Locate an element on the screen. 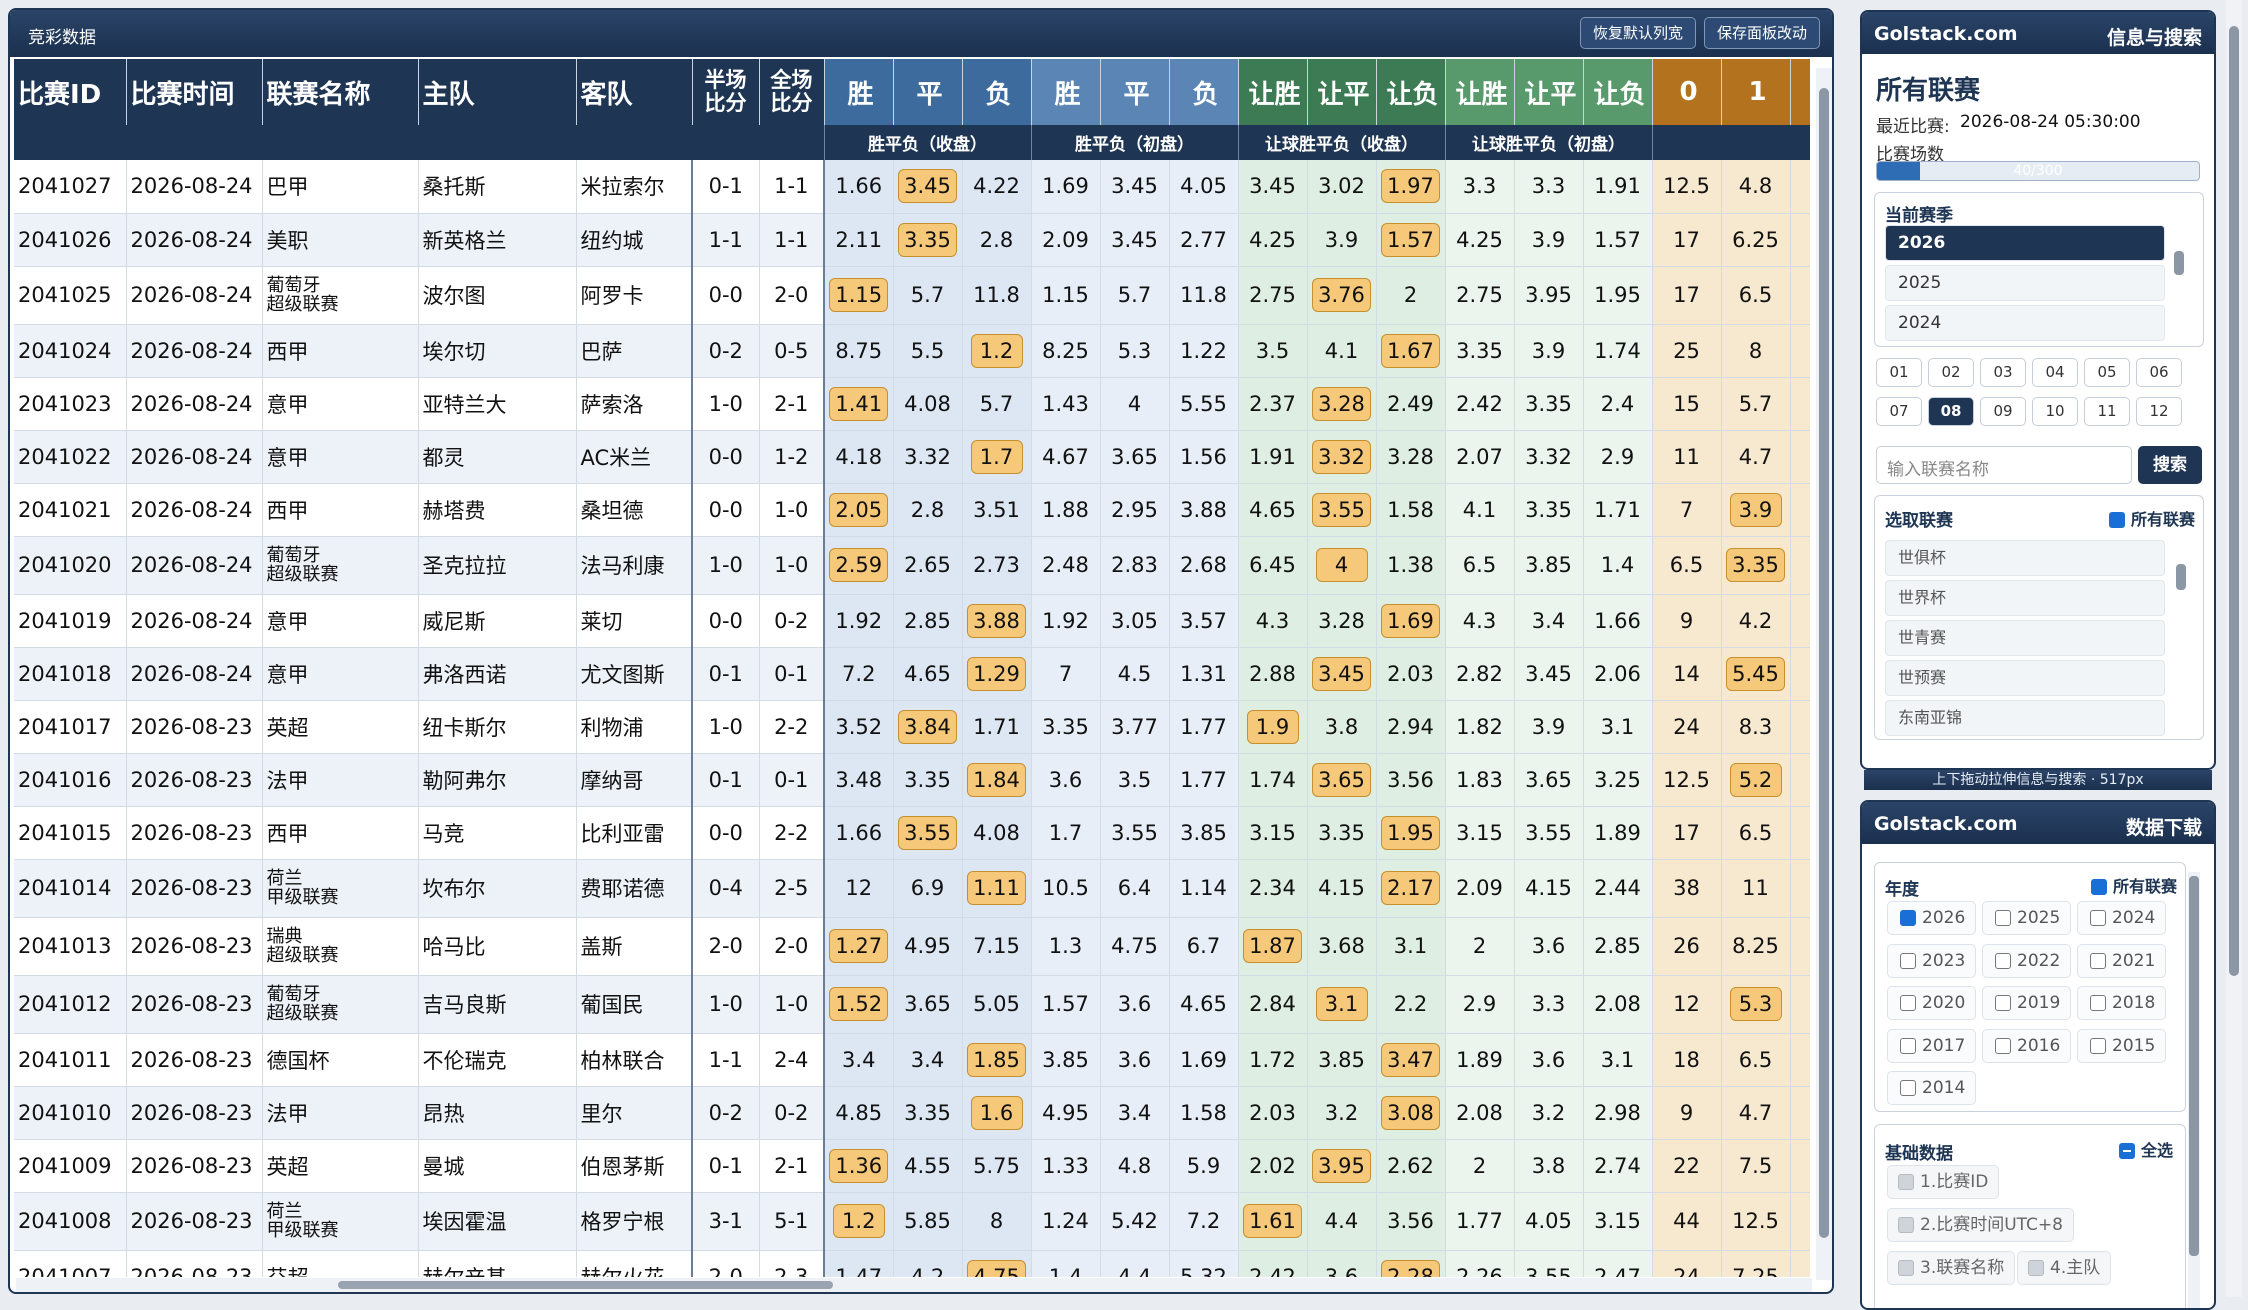  month-button: 05 is located at coordinates (2107, 372).